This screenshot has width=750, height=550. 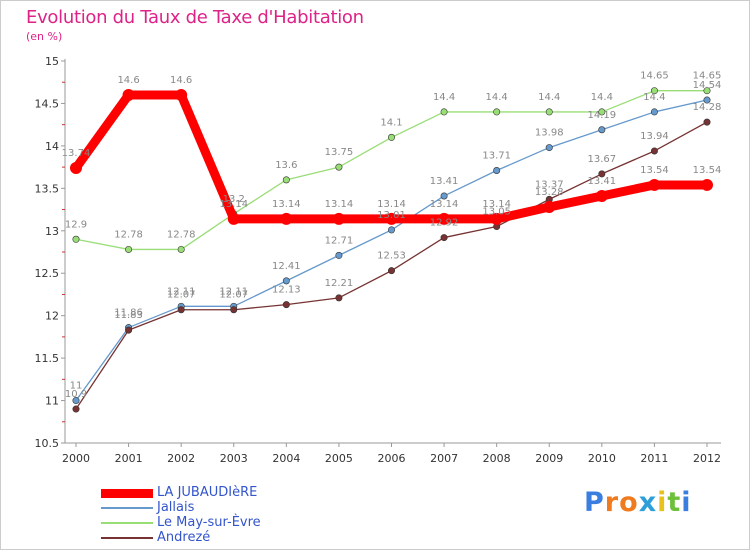 I want to click on logo-letter: r, so click(x=612, y=502).